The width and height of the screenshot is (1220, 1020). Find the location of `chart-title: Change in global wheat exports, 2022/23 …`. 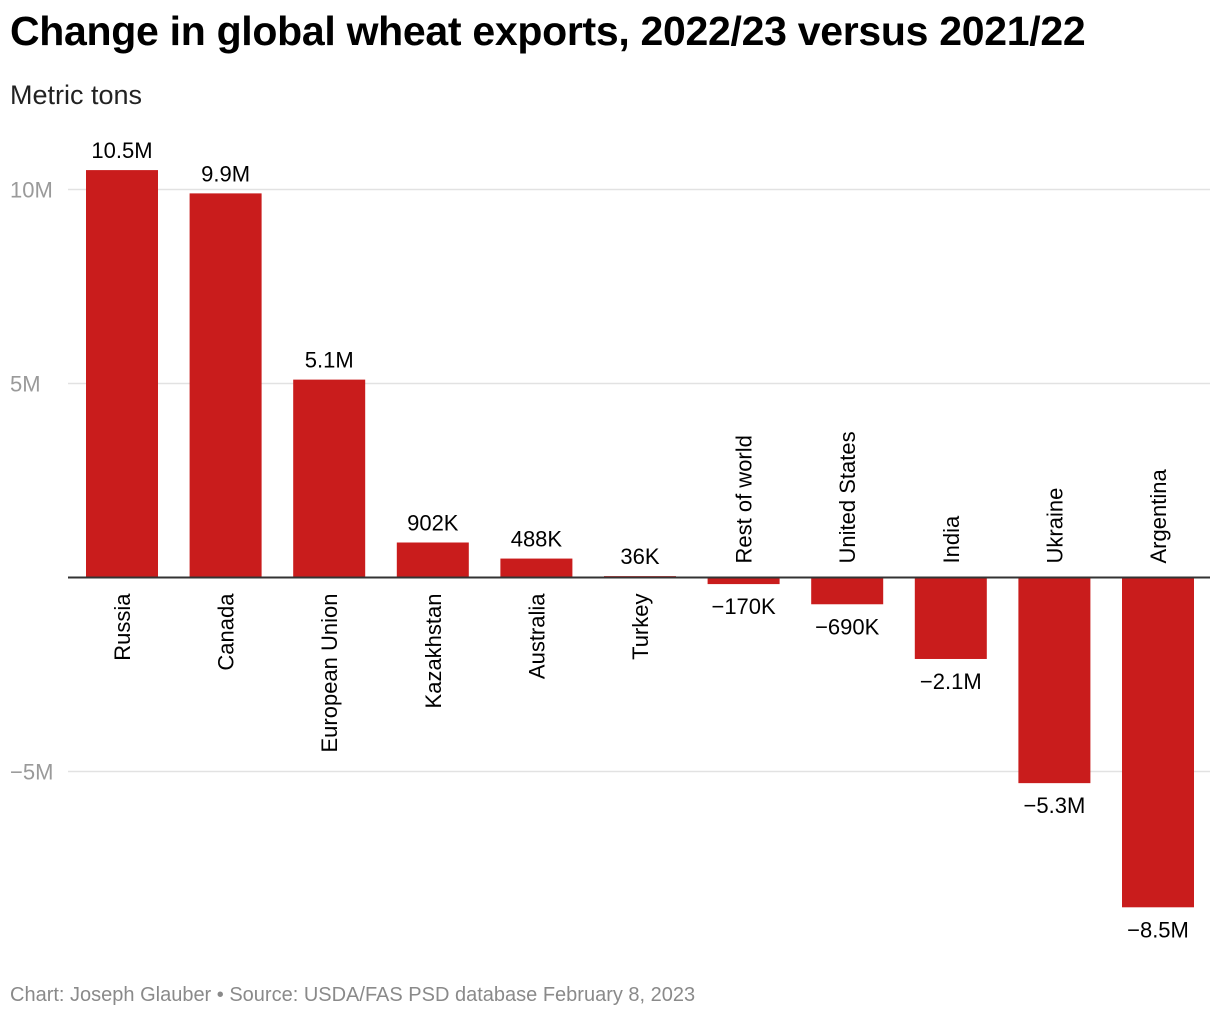

chart-title: Change in global wheat exports, 2022/23 … is located at coordinates (548, 31).